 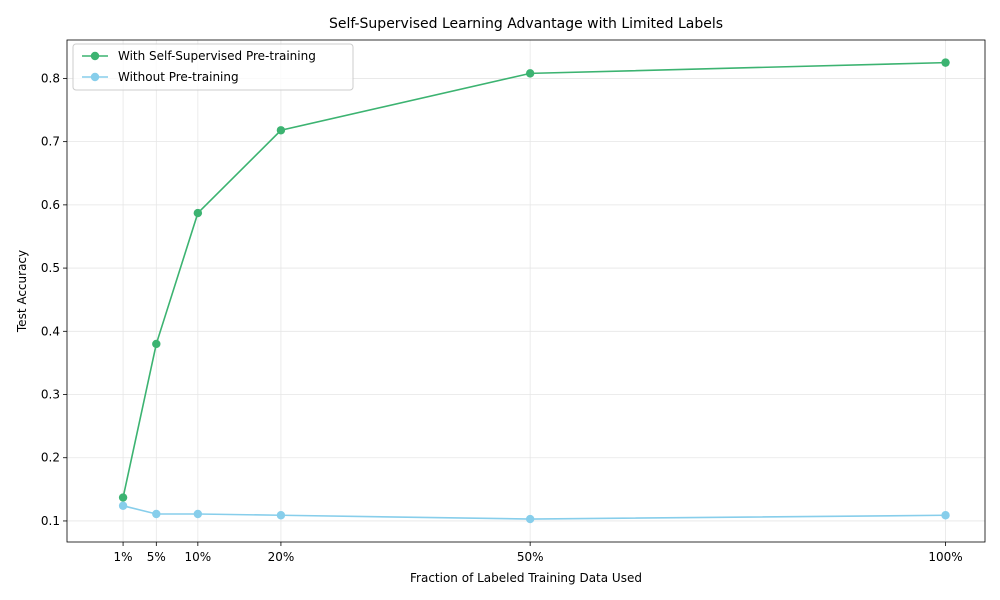 I want to click on x-tick-label: 50%, so click(x=530, y=557).